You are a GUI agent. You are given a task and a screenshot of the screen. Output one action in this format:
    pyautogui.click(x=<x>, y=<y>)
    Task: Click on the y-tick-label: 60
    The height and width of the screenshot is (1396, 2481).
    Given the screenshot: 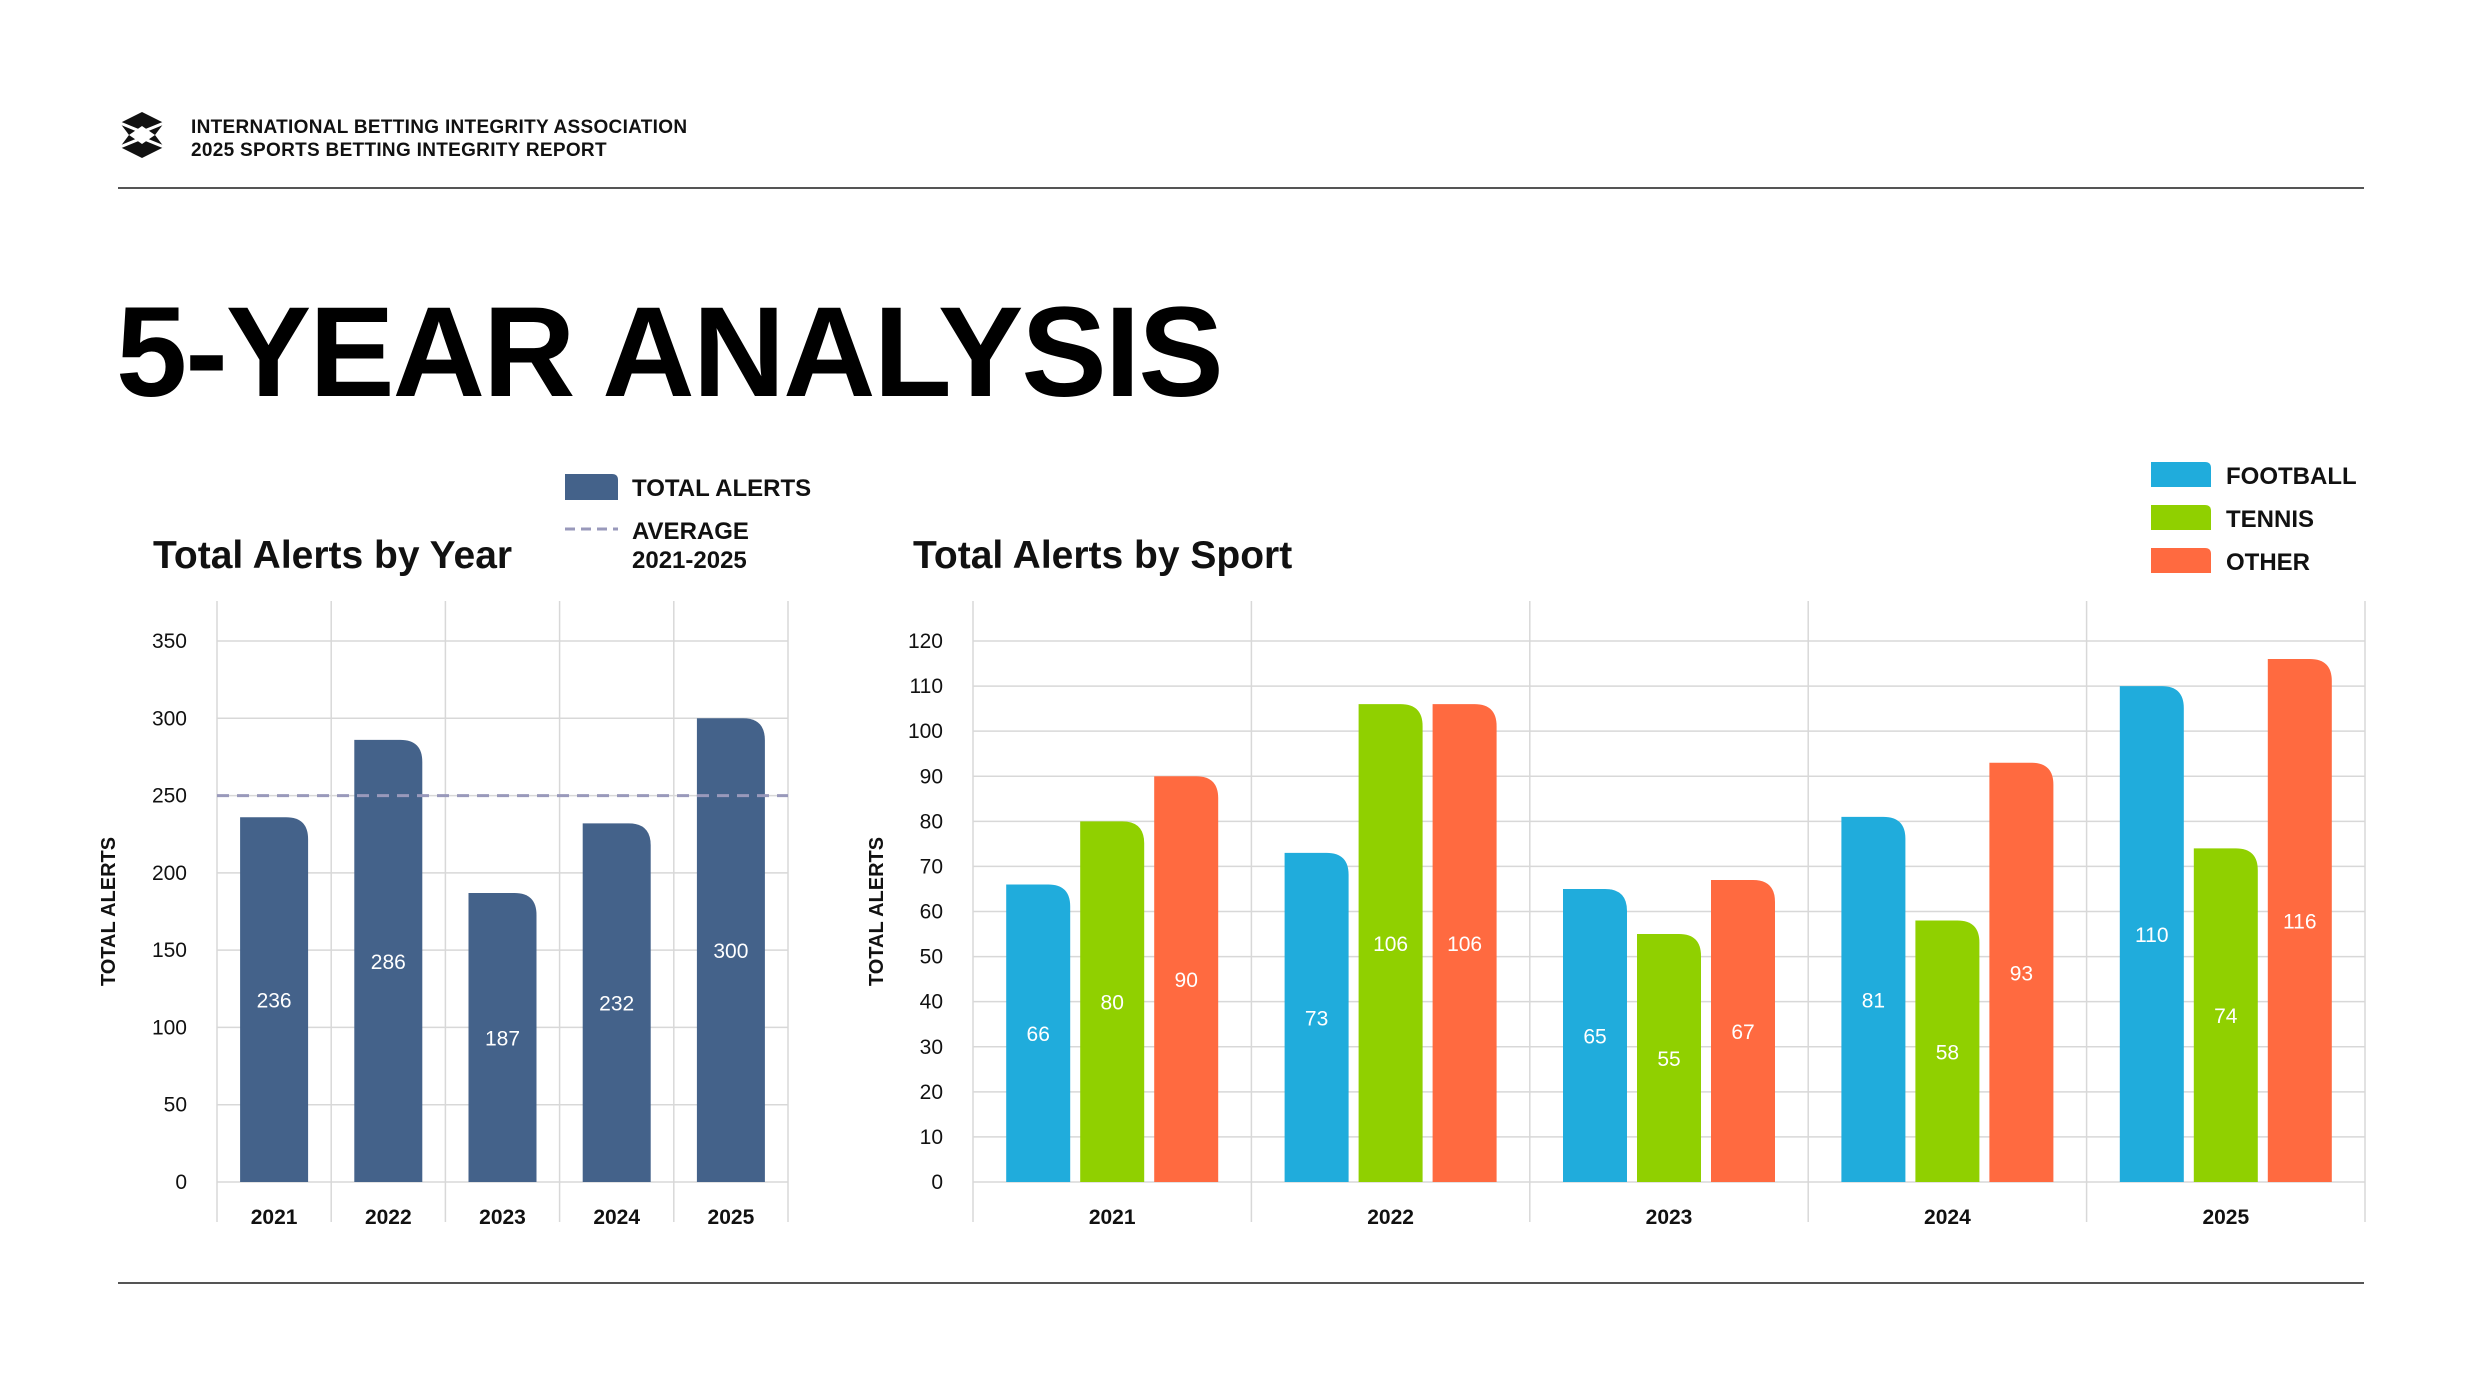 What is the action you would take?
    pyautogui.click(x=931, y=912)
    